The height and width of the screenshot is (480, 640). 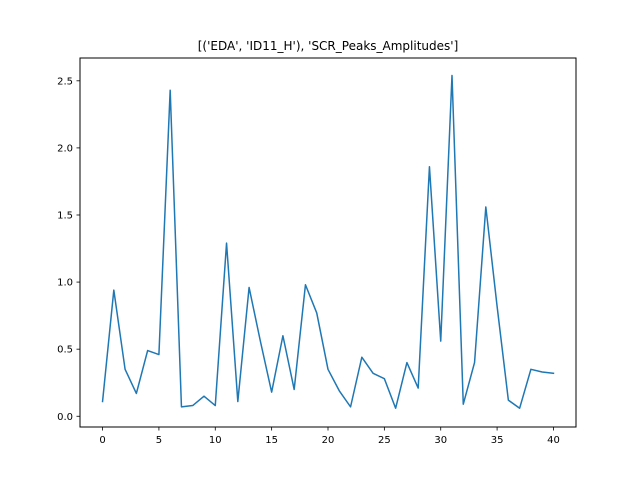 I want to click on x-tick-label: 40, so click(x=553, y=440).